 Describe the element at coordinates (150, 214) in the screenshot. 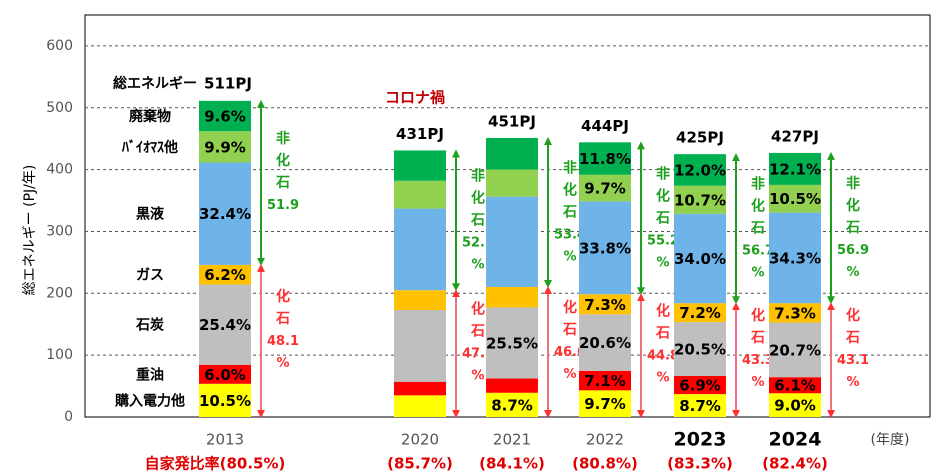

I see `series-name: 黒液` at that location.